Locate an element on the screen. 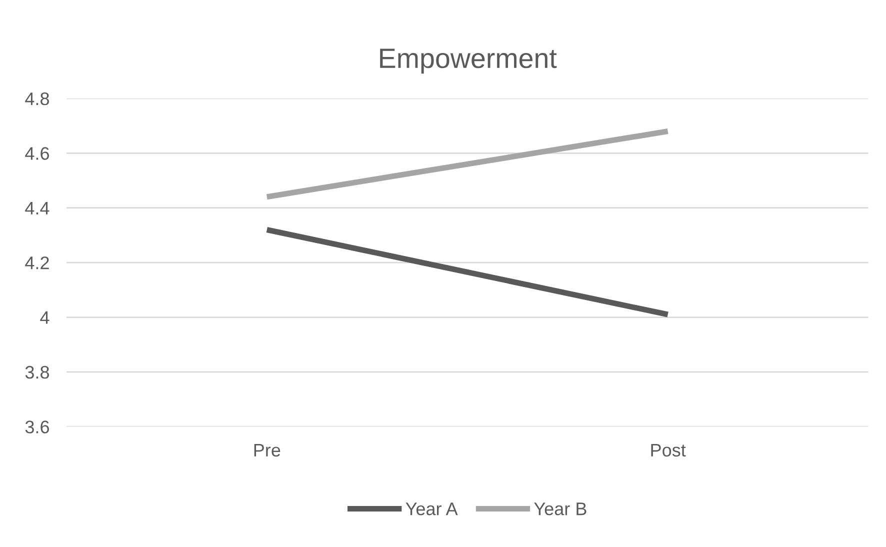 This screenshot has height=547, width=886. y-tick-label: 4.8 is located at coordinates (37, 99).